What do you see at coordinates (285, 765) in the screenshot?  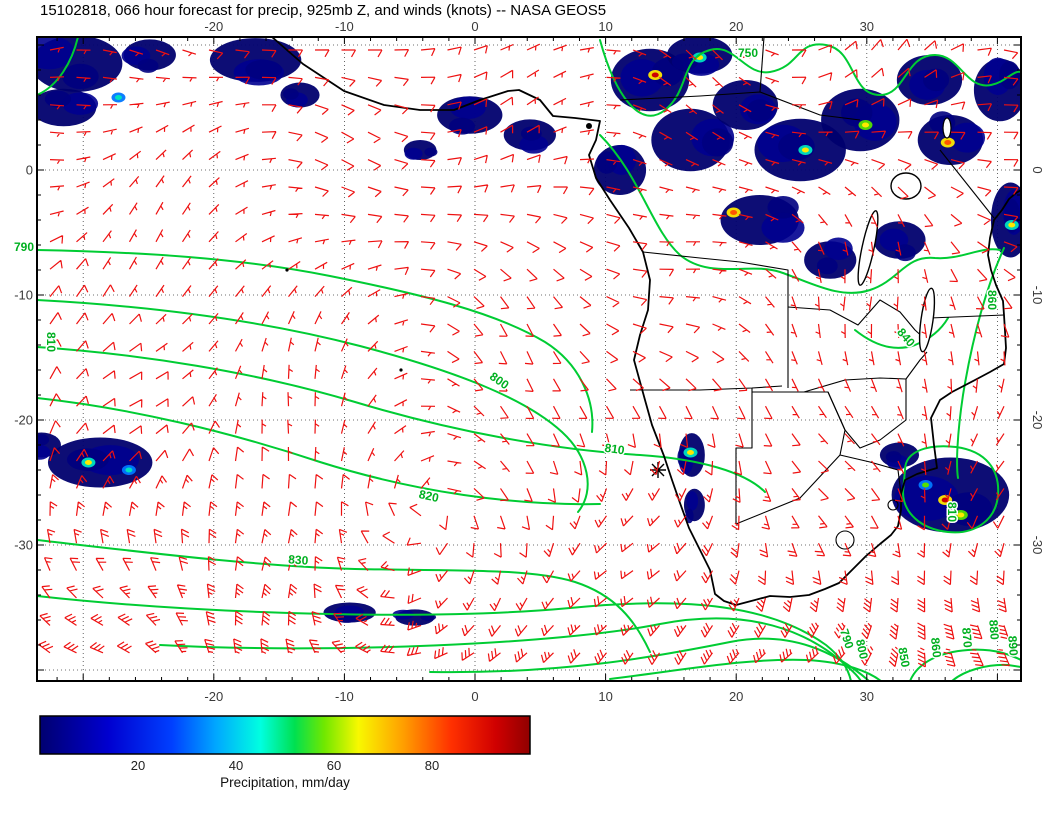 I see `colorbar-tick-labels: 20 40 60 80` at bounding box center [285, 765].